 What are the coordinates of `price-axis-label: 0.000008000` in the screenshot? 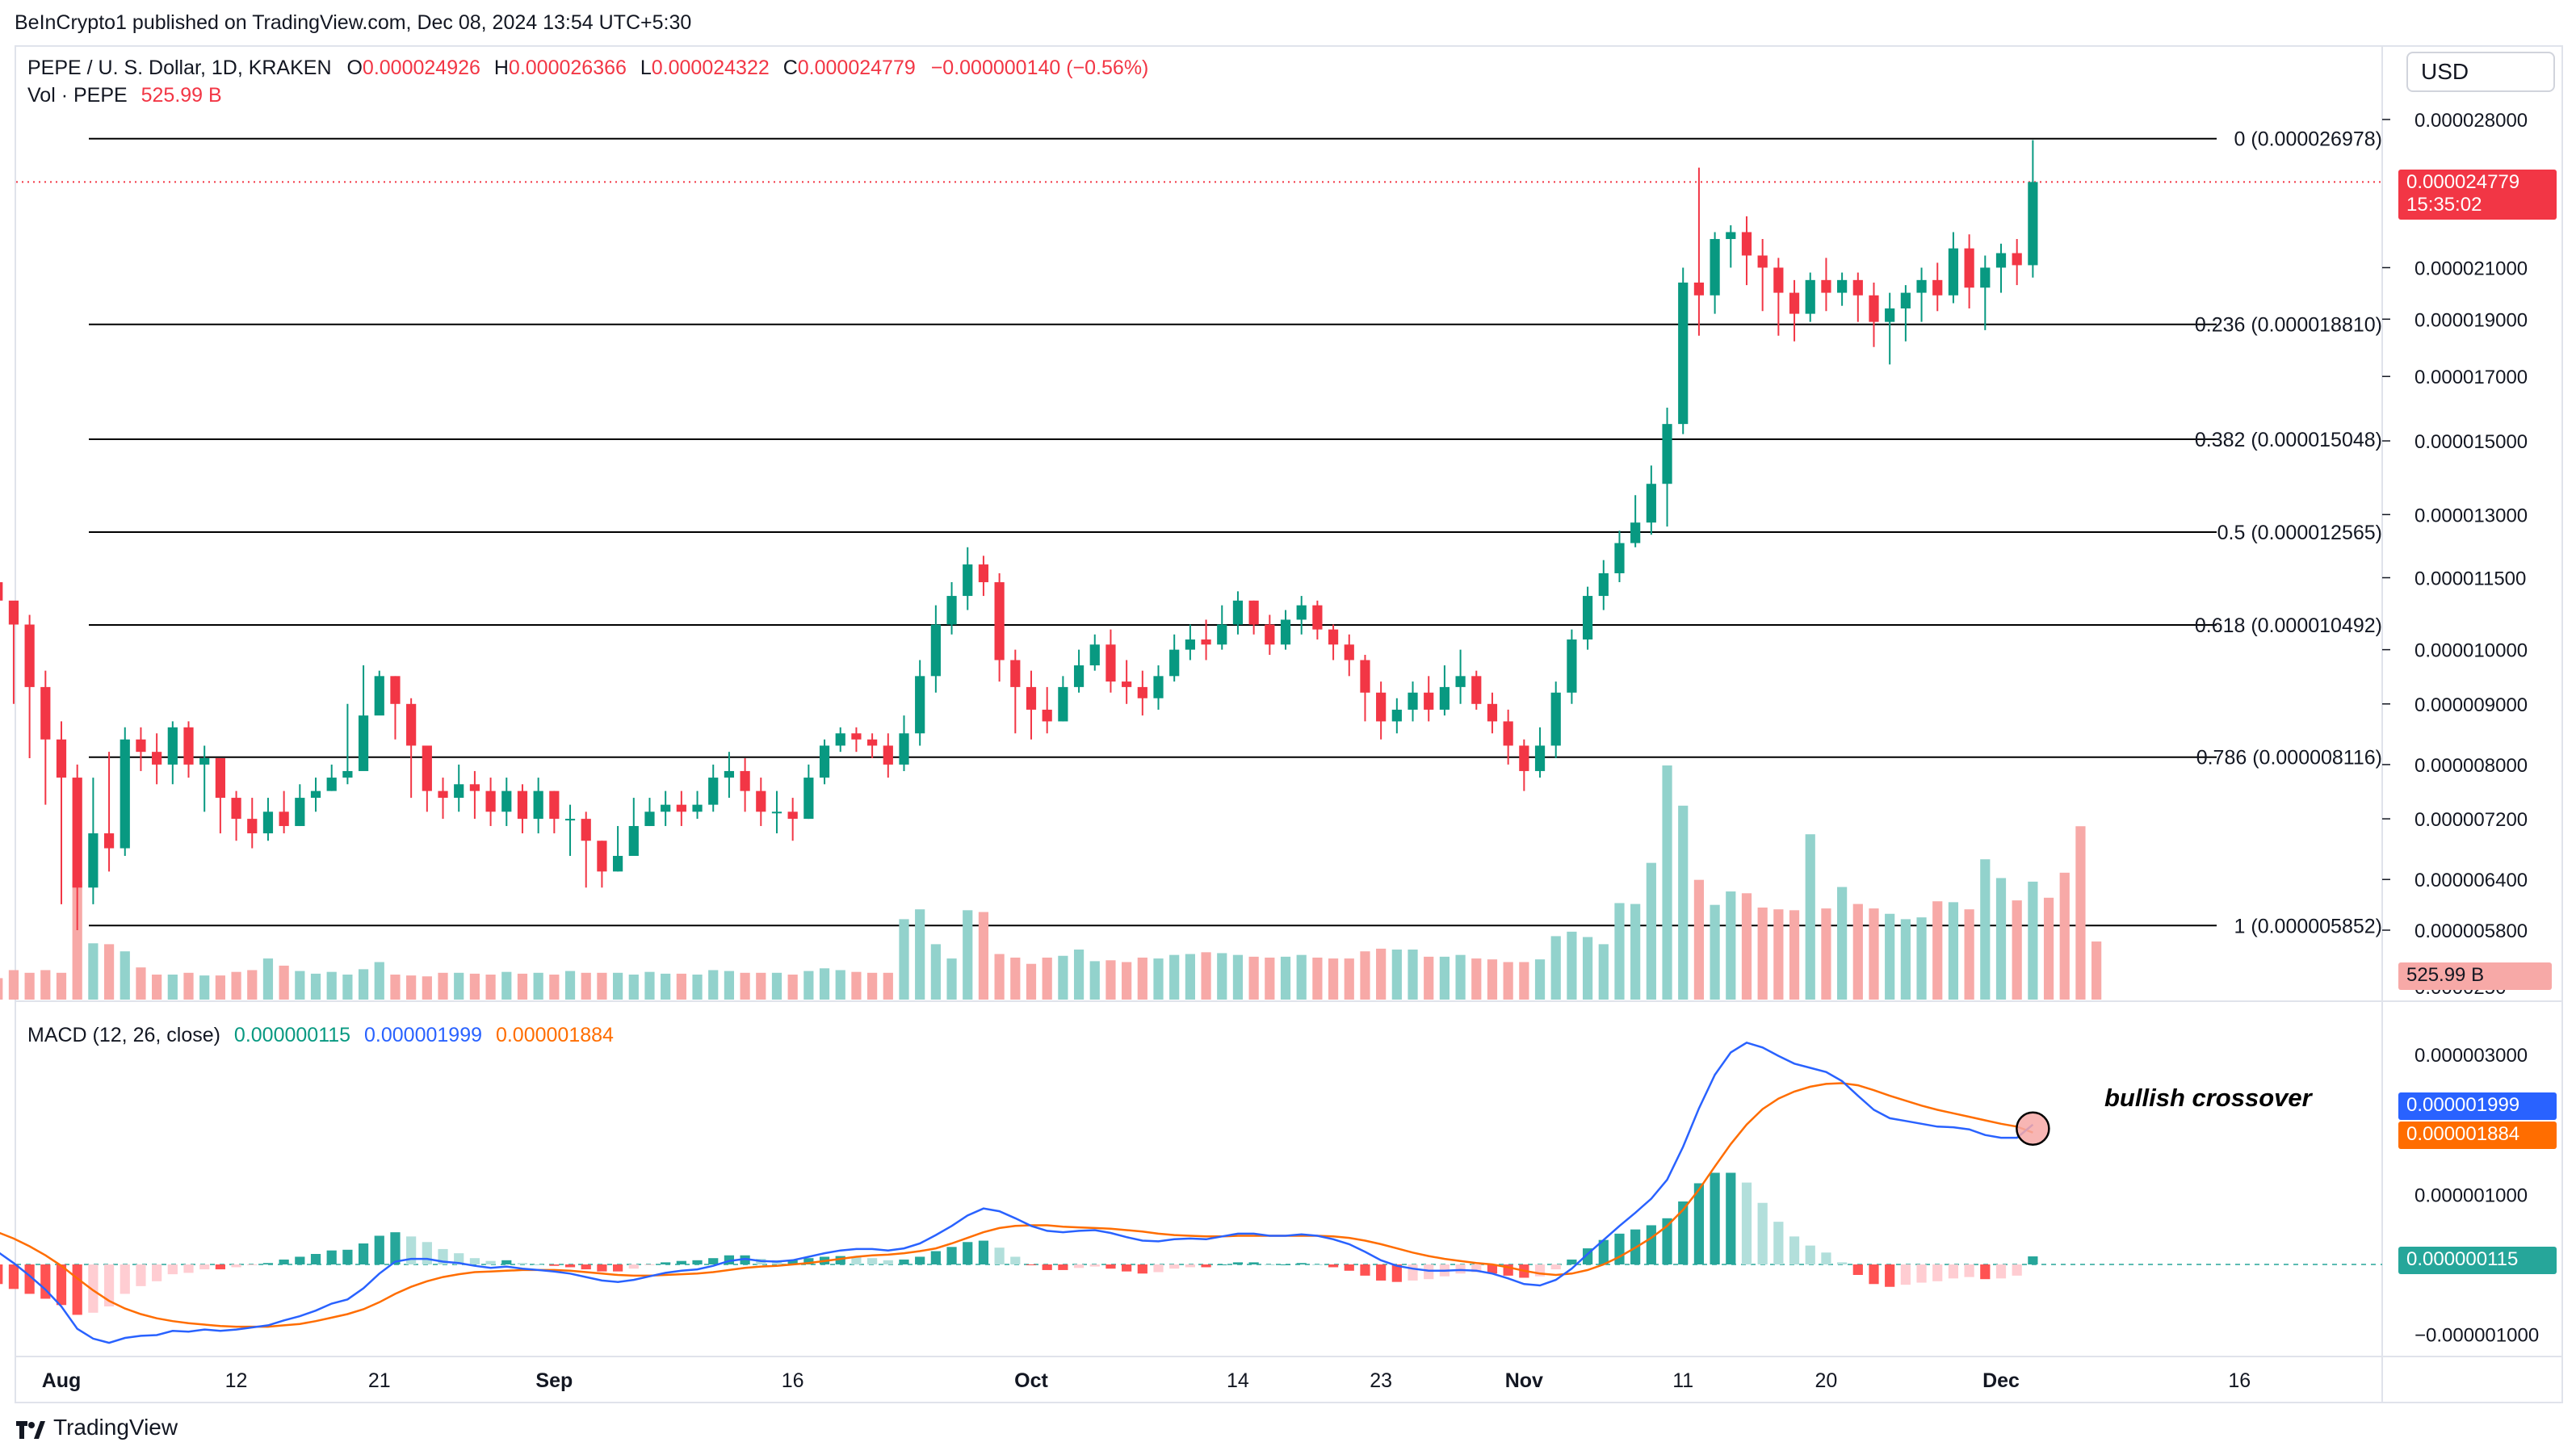 It's located at (2471, 766).